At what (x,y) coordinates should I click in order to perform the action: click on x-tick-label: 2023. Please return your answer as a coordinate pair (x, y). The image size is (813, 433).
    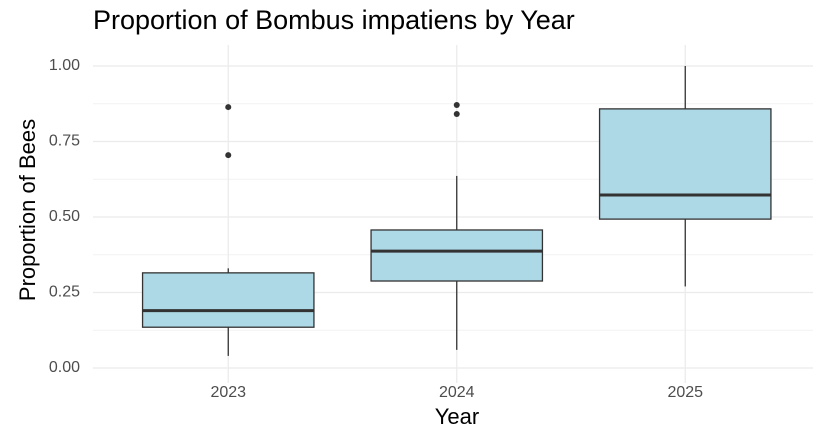
    Looking at the image, I should click on (228, 392).